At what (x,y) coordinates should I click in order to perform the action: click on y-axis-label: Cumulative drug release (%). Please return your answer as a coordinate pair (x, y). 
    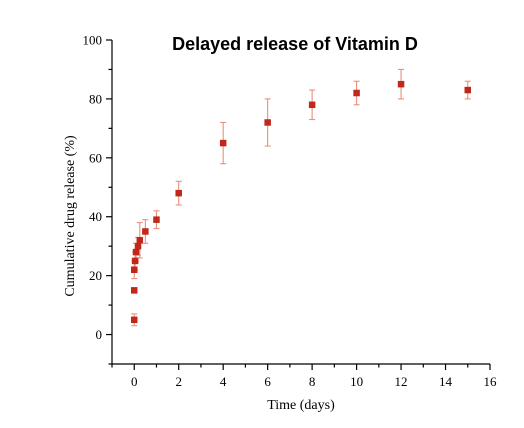
    Looking at the image, I should click on (70, 216).